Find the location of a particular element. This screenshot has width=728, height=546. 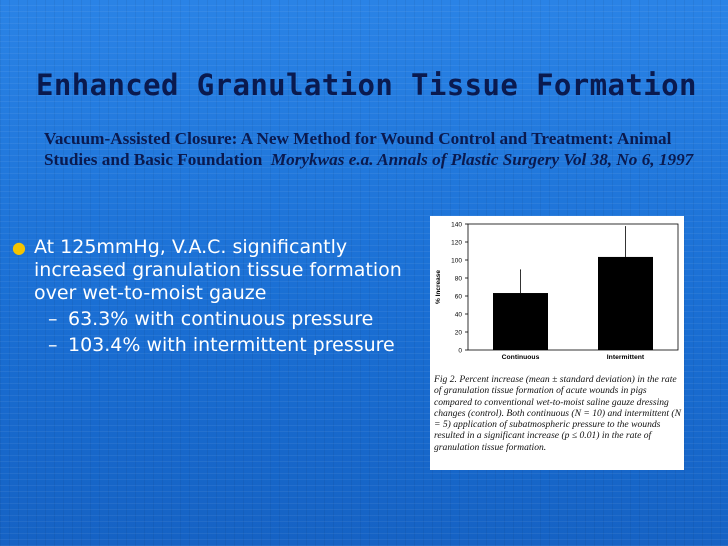

plot-frame is located at coordinates (573, 287).